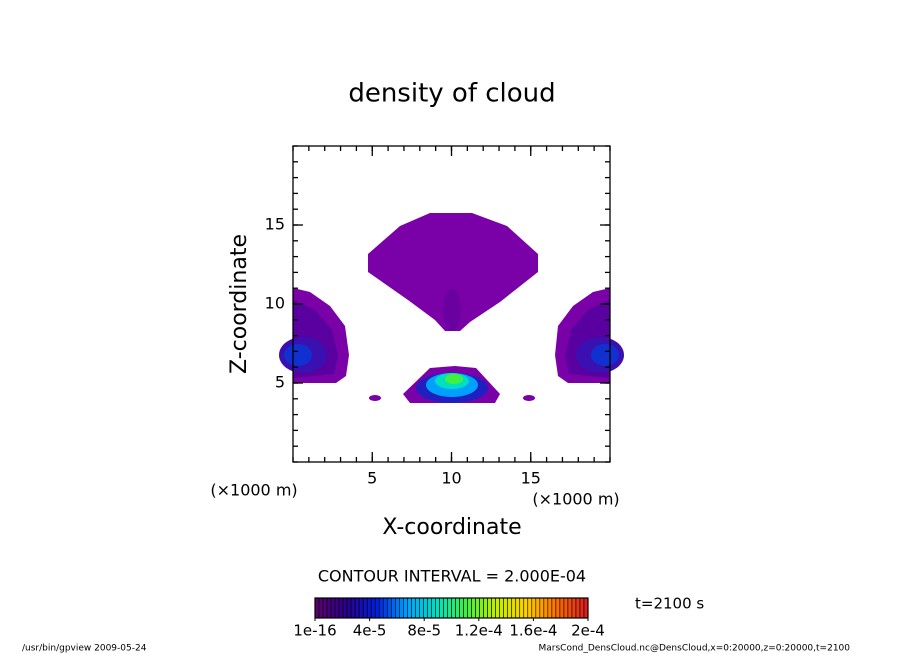 This screenshot has height=654, width=904. I want to click on colorbar-tick-label: 2e-4, so click(588, 631).